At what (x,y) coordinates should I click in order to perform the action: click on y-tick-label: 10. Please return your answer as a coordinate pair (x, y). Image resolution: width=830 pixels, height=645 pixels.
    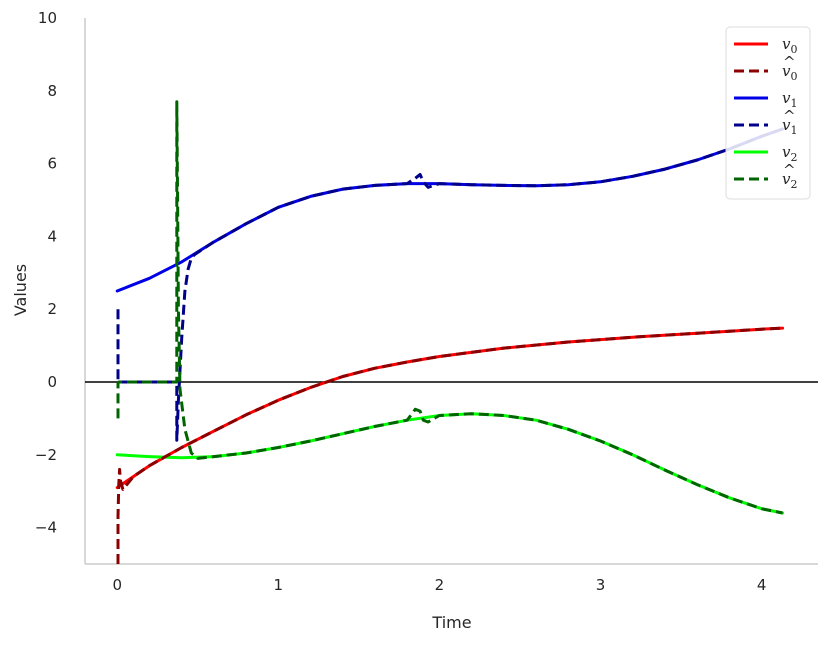
    Looking at the image, I should click on (47, 18).